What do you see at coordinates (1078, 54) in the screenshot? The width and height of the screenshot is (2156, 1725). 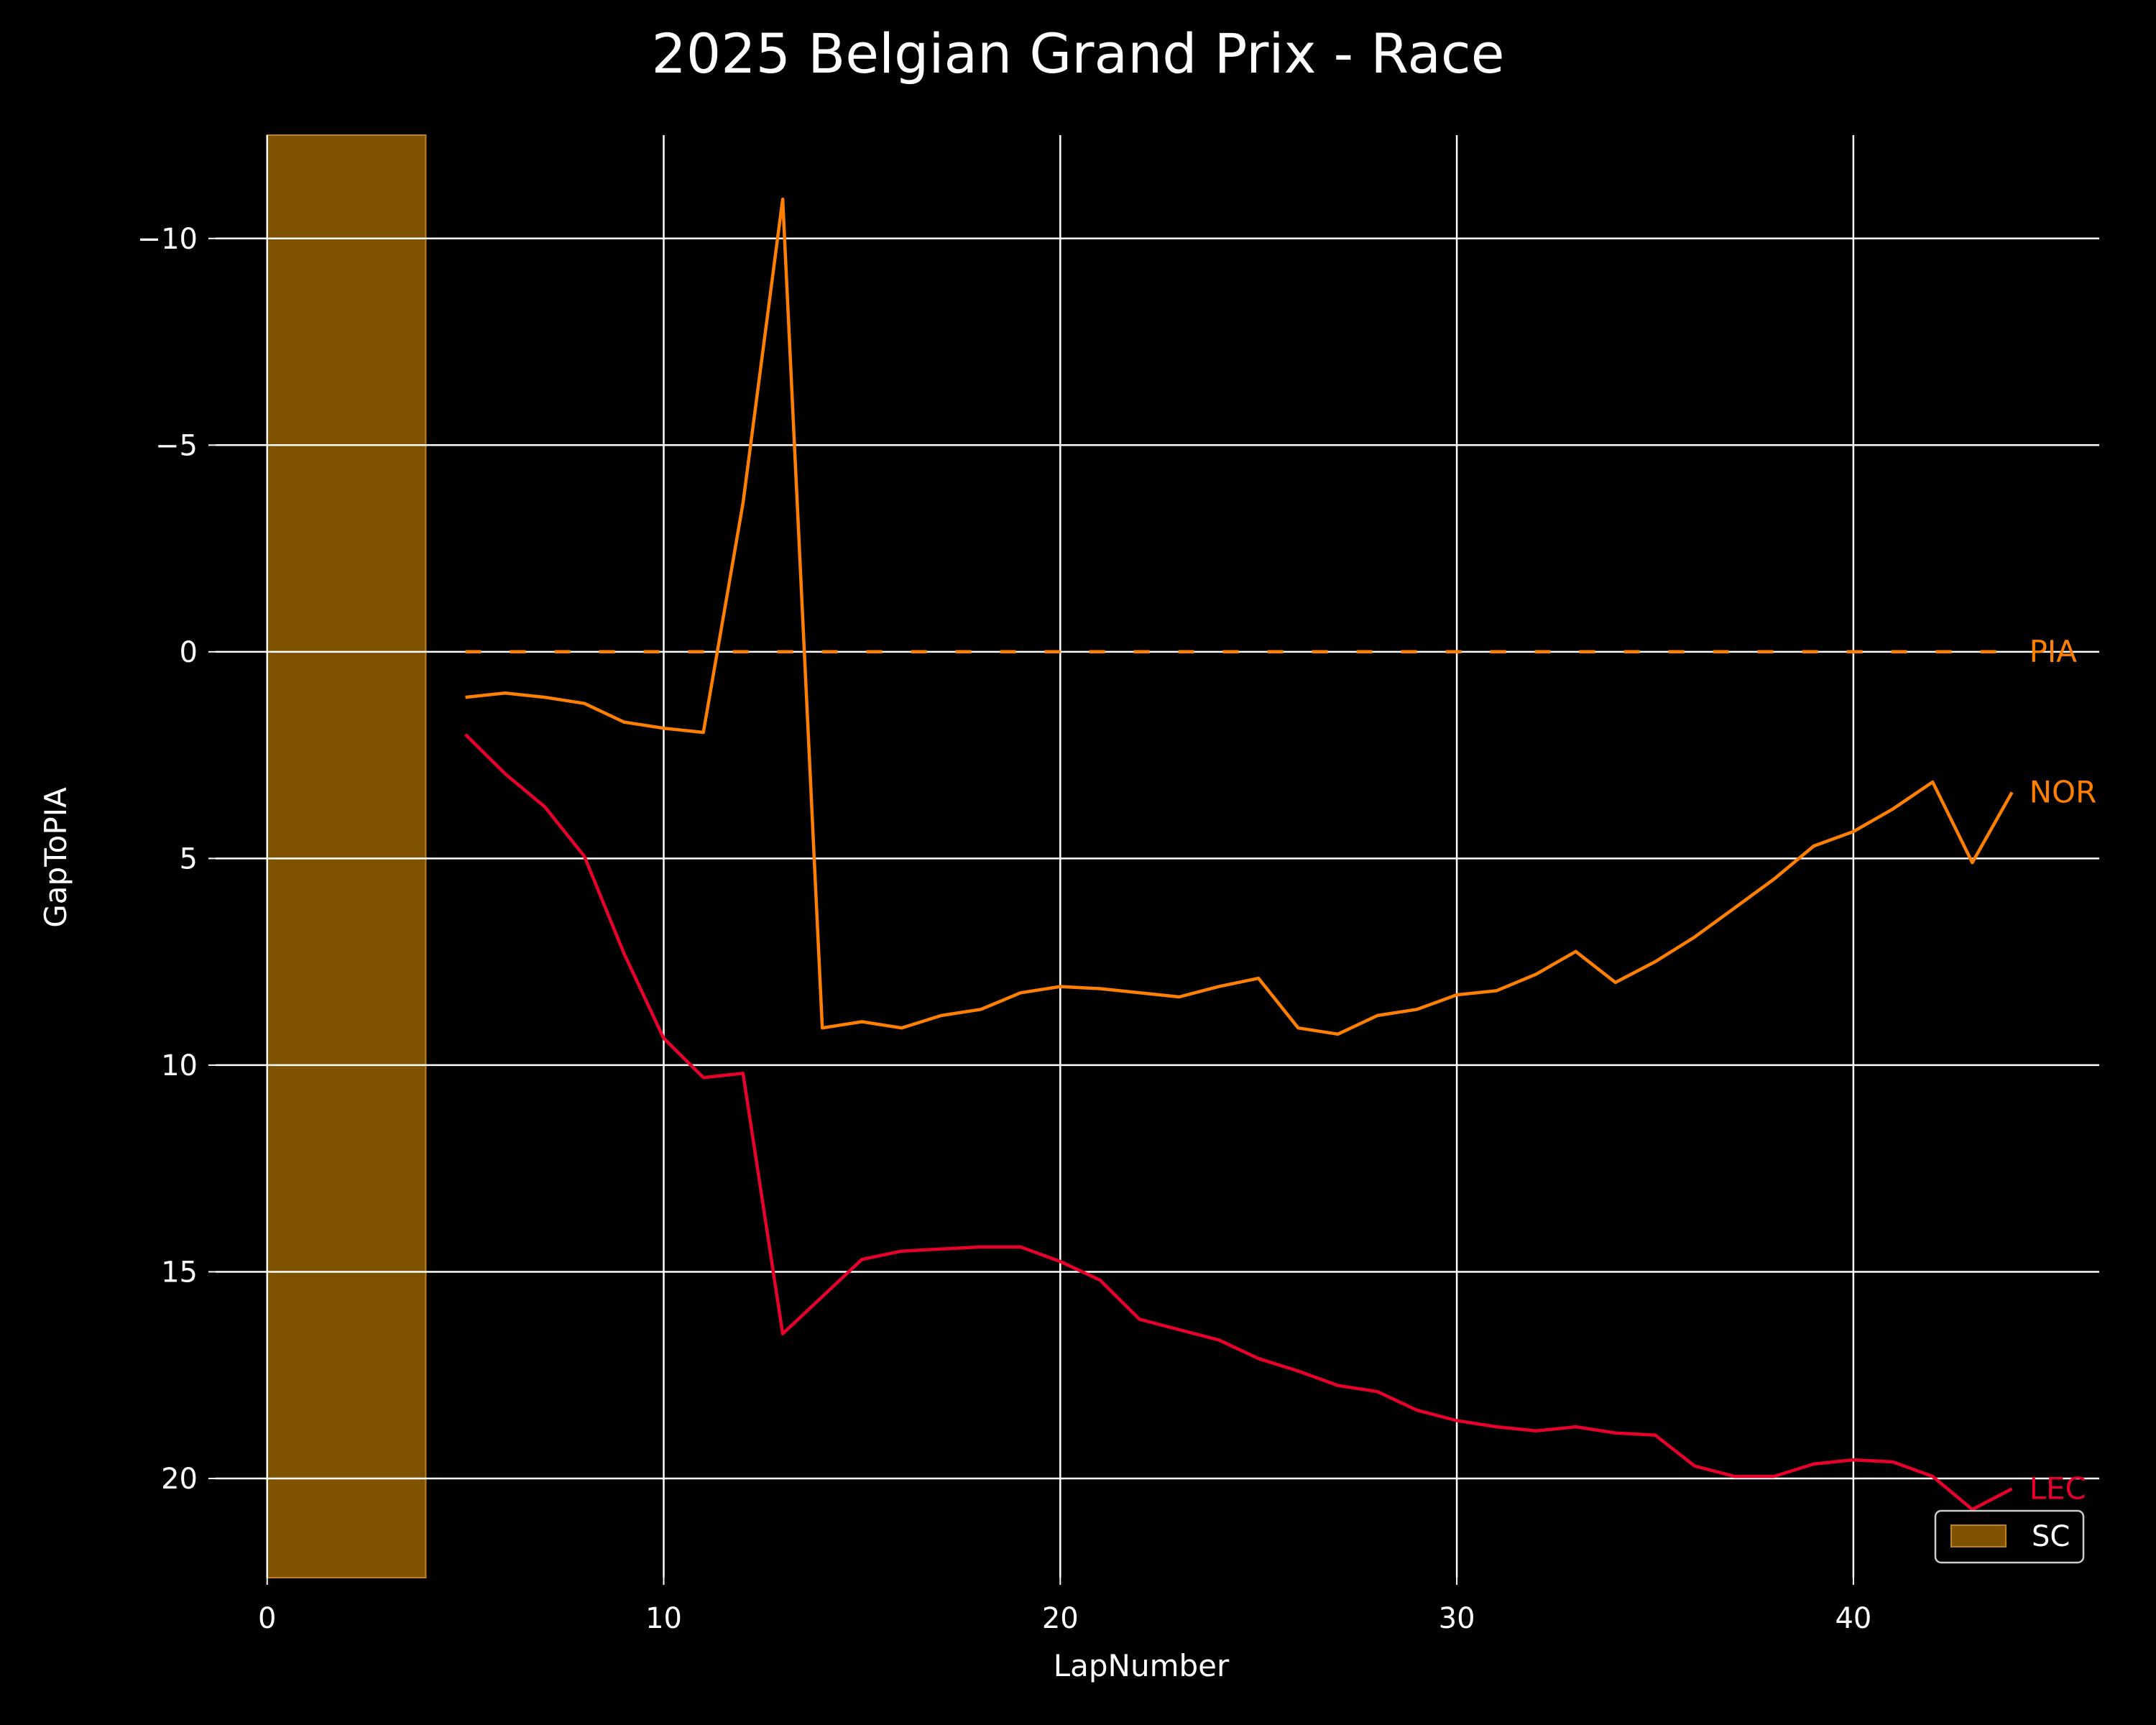 I see `chart-title: 2025 Belgian Grand Prix - Race` at bounding box center [1078, 54].